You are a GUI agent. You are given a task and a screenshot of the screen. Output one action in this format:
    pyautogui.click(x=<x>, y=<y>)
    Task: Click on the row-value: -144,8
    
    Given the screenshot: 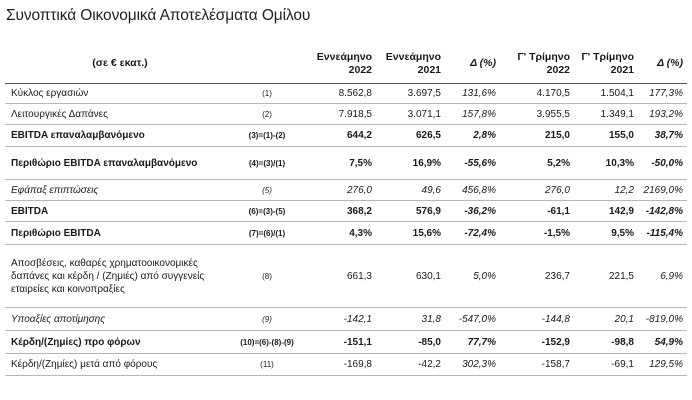 What is the action you would take?
    pyautogui.click(x=555, y=319)
    